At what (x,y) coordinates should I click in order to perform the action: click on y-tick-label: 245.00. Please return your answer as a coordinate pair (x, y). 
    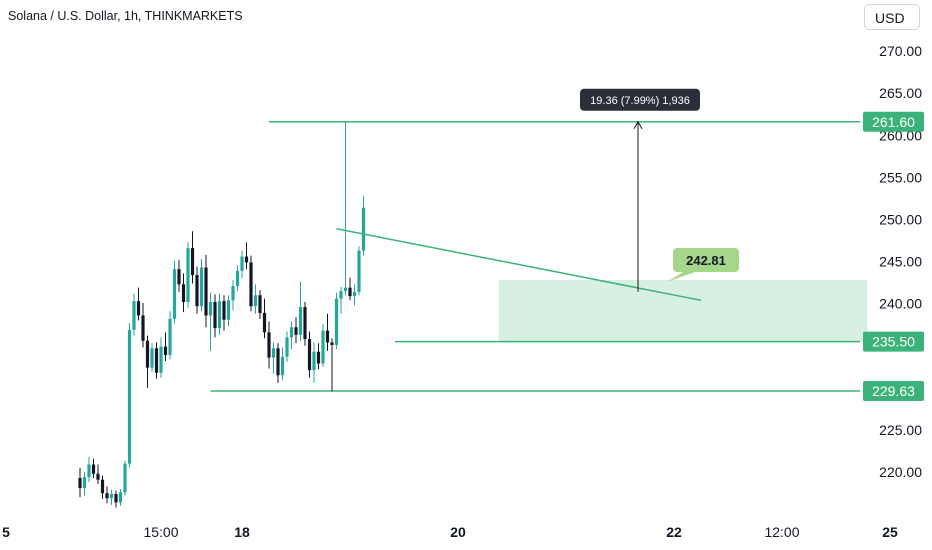
    Looking at the image, I should click on (900, 262).